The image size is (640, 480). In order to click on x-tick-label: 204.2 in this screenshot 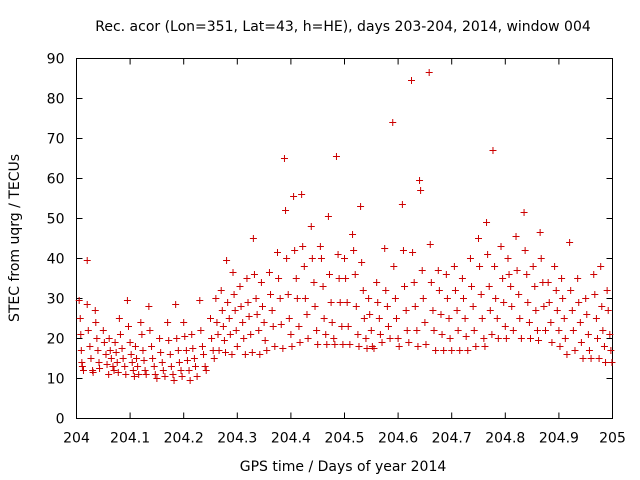, I will do `click(184, 439)`.